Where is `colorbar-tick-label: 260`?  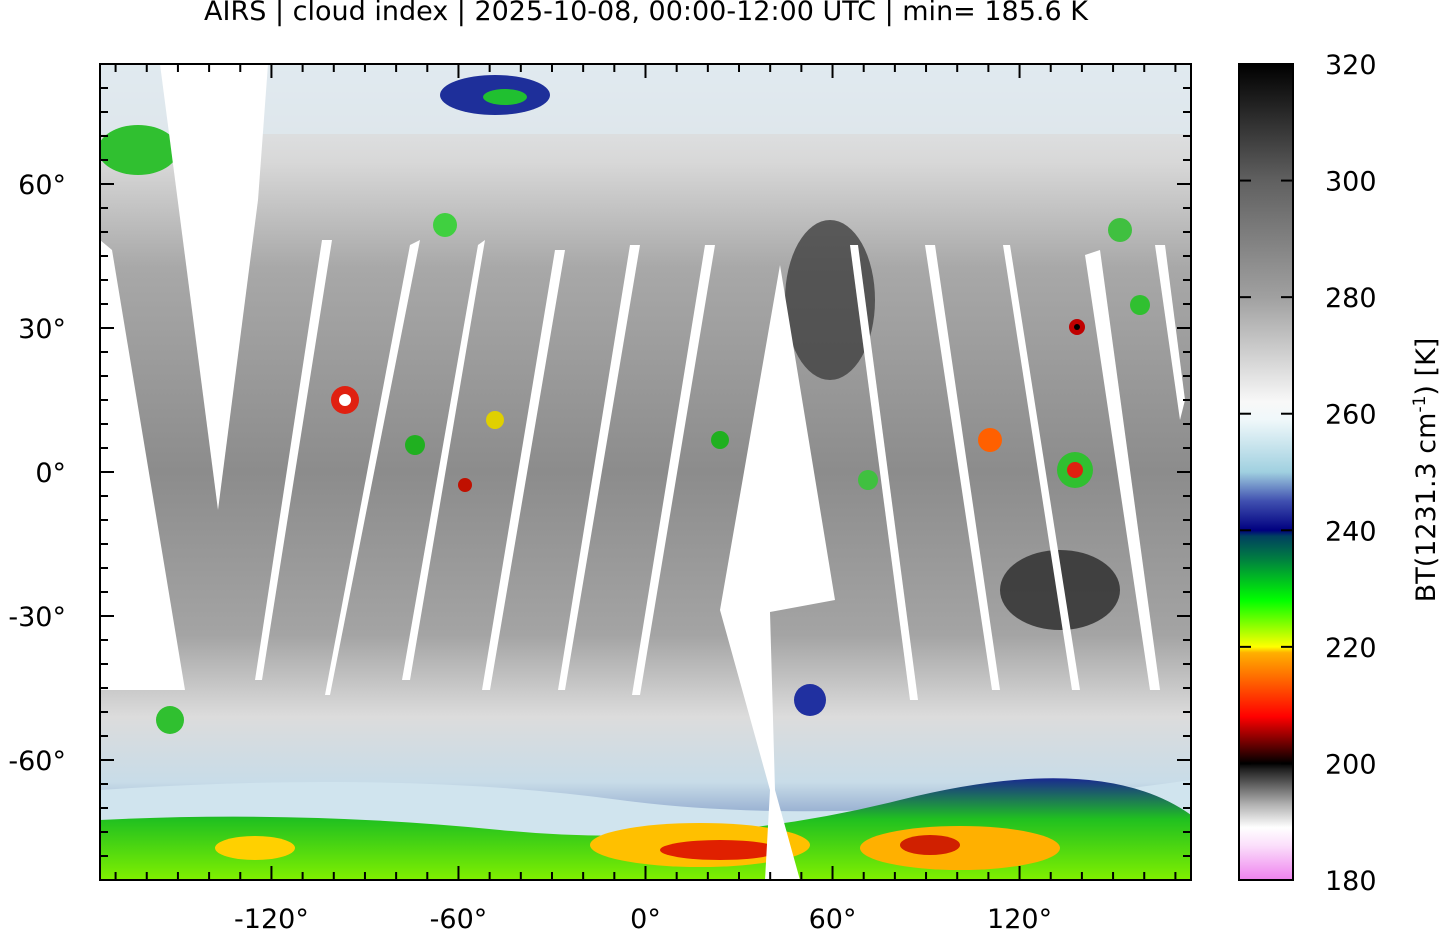
colorbar-tick-label: 260 is located at coordinates (1351, 415).